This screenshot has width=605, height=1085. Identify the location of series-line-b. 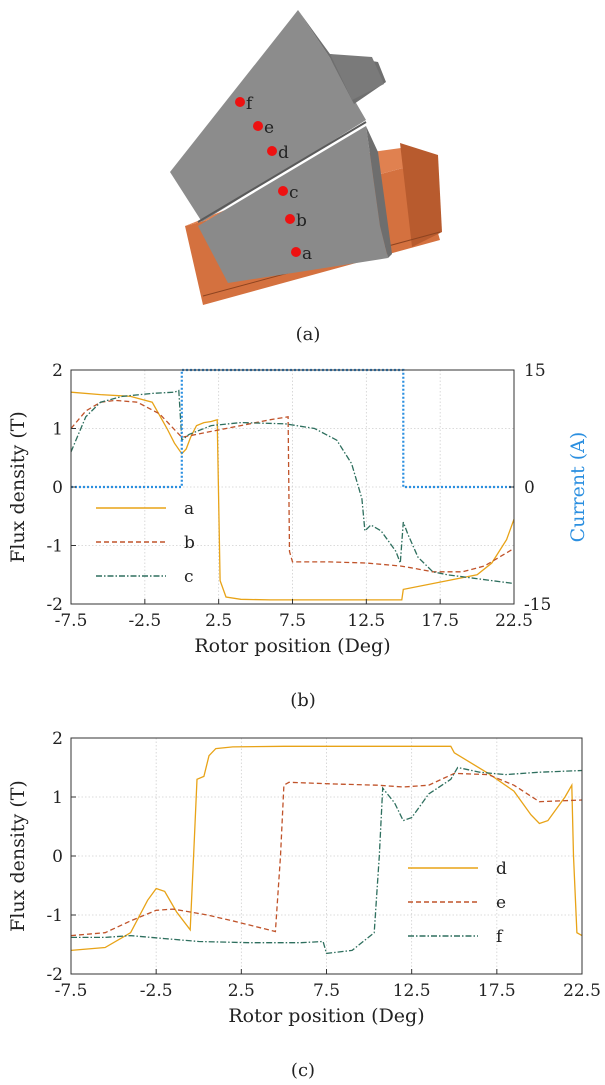
(292, 486).